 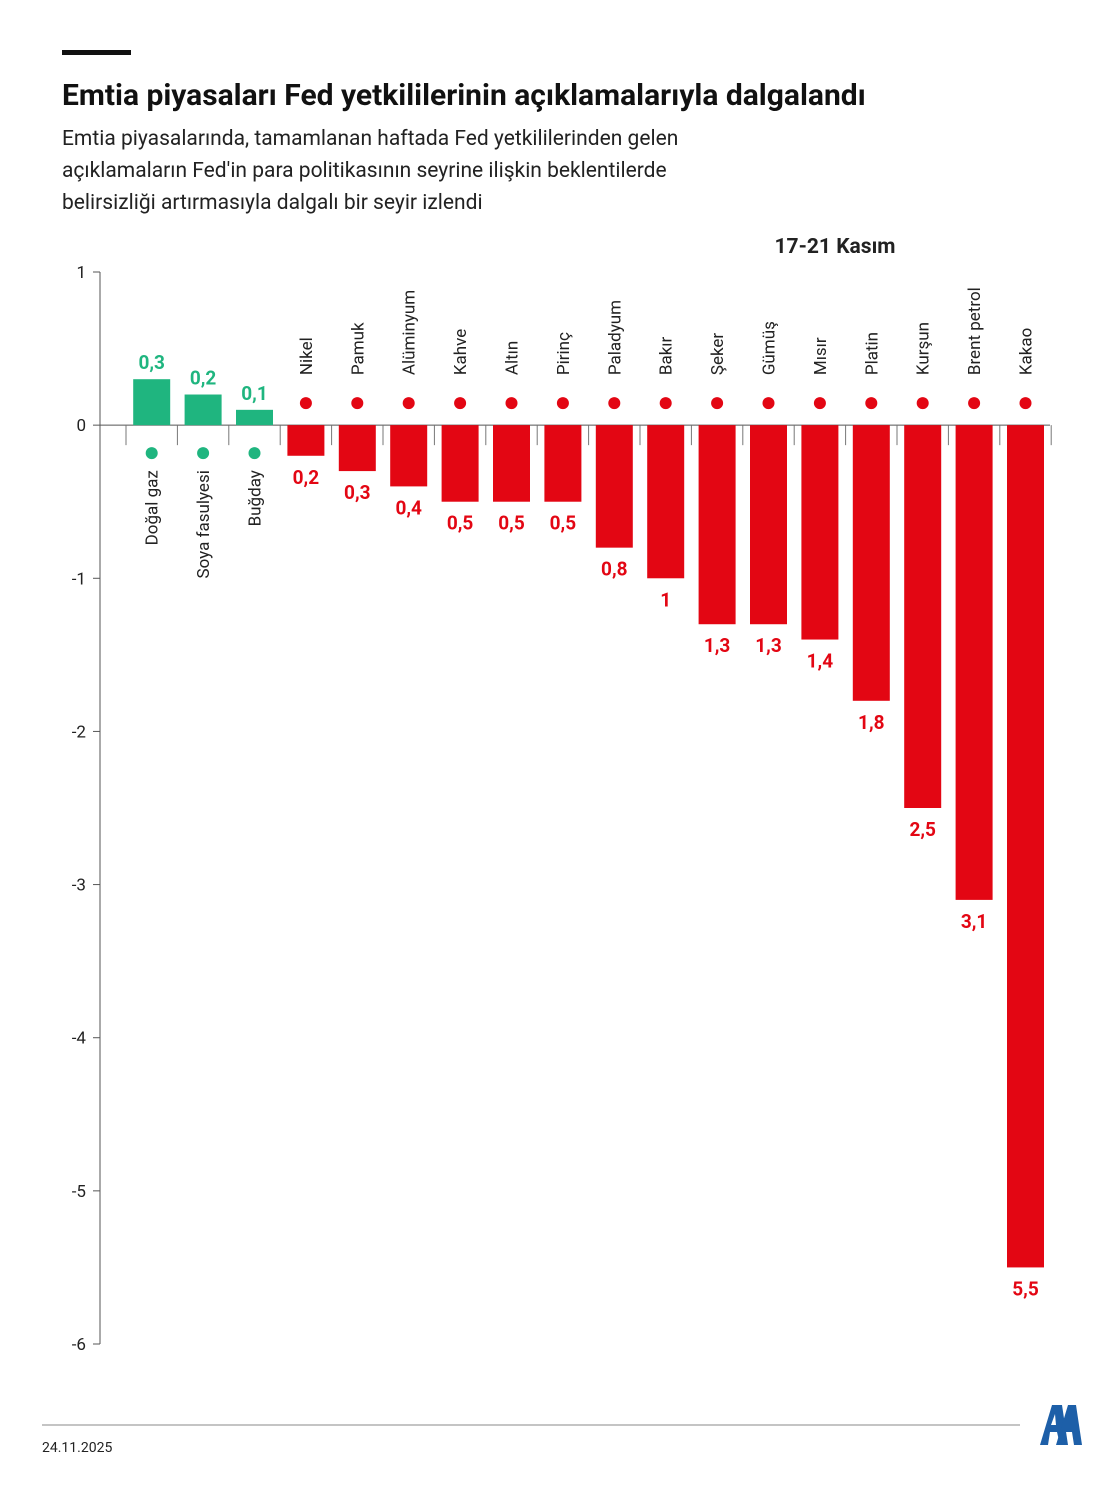 I want to click on category-label: Kahve, so click(x=461, y=352).